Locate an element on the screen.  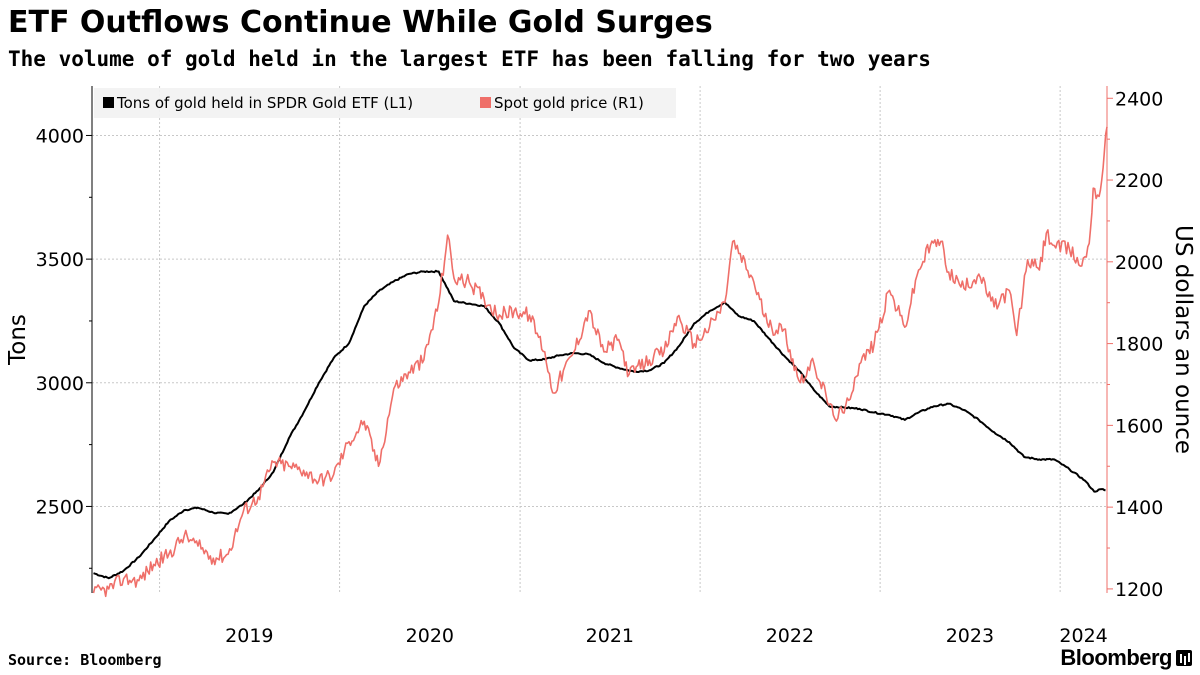
bloomberg-logo: Bloomberg is located at coordinates (1126, 658).